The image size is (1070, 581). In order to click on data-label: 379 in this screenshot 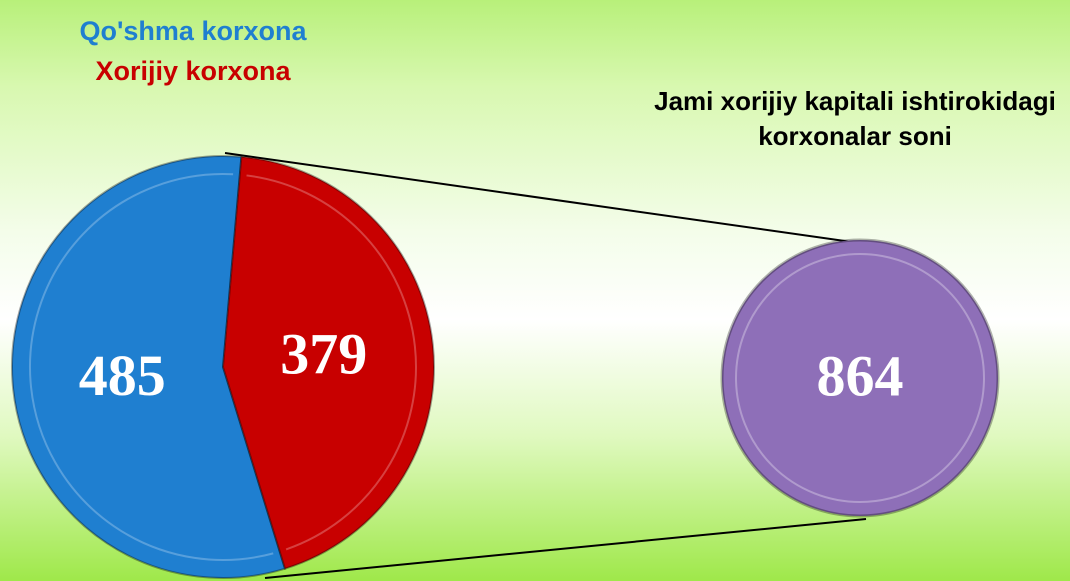, I will do `click(323, 354)`.